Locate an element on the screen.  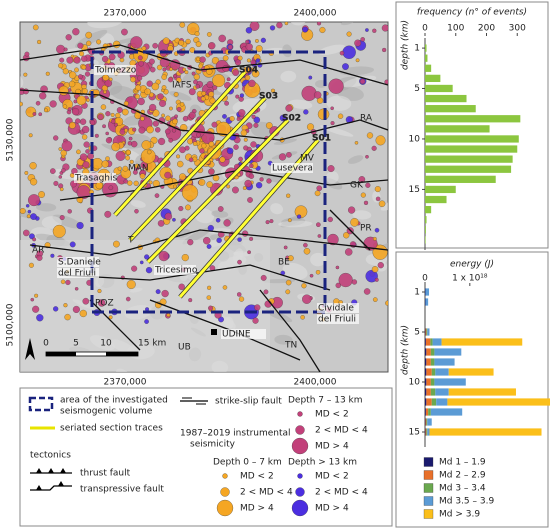
scale-label: 0 is located at coordinates (46, 344).